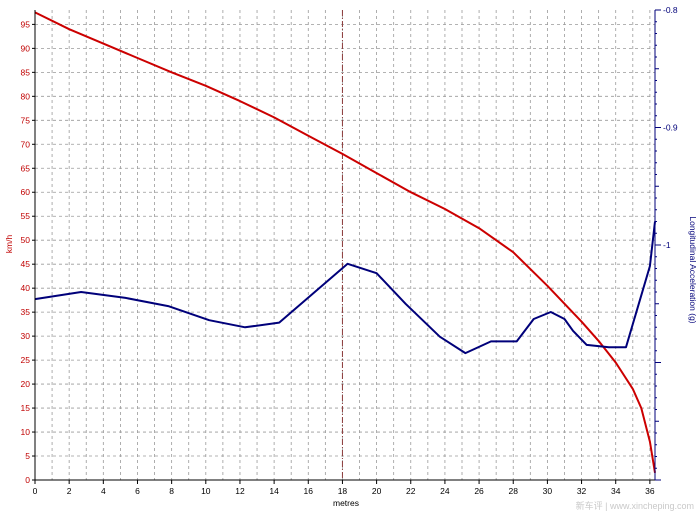 Image resolution: width=700 pixels, height=514 pixels. I want to click on y-left-tick-label: 50, so click(26, 240).